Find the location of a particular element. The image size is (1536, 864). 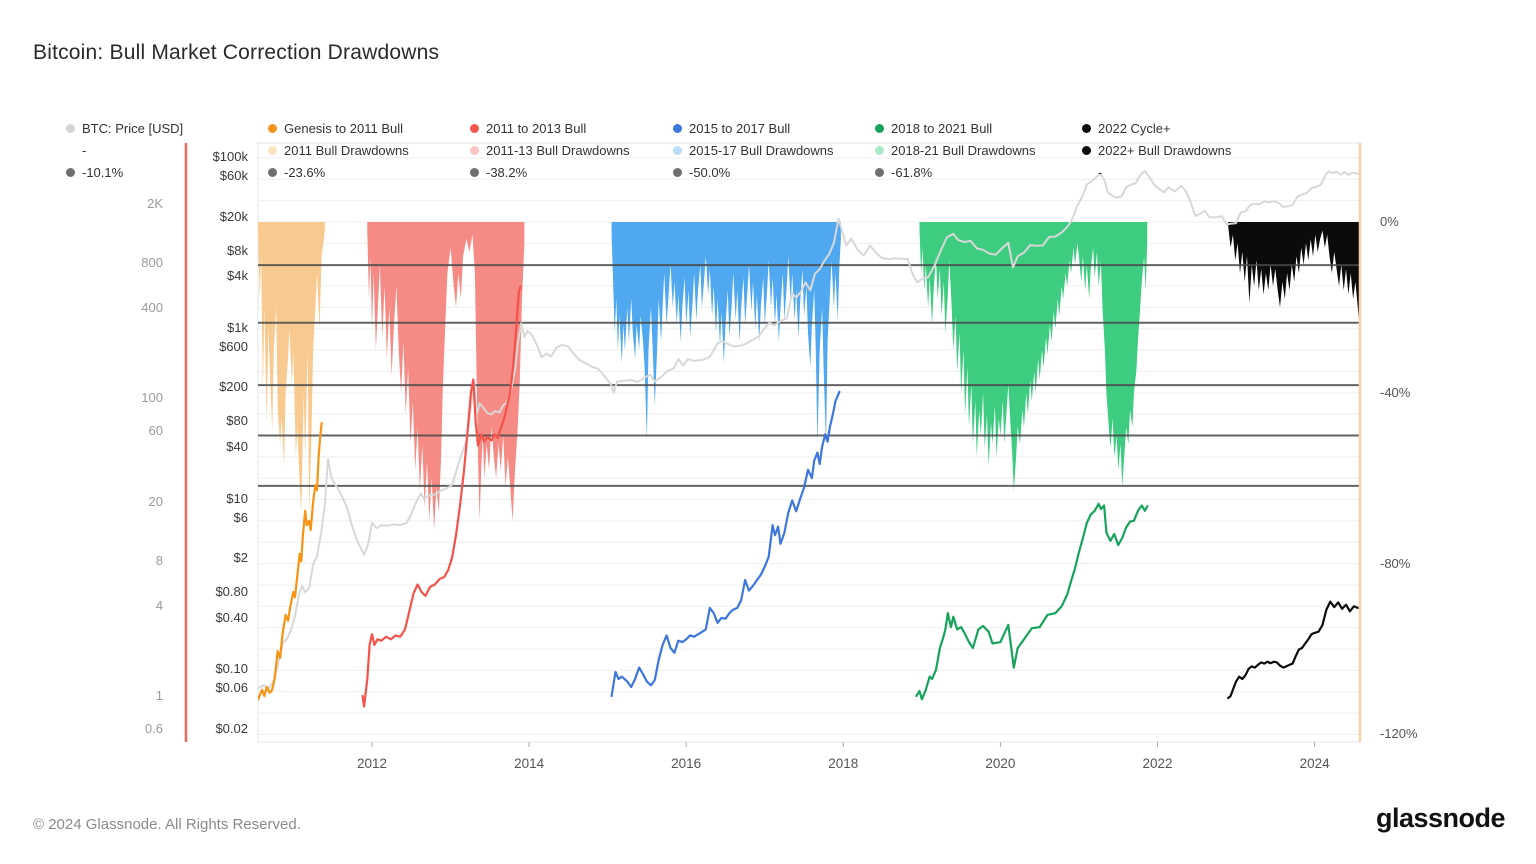

legend-label: 2011-13 Bull Drawdowns is located at coordinates (558, 150).